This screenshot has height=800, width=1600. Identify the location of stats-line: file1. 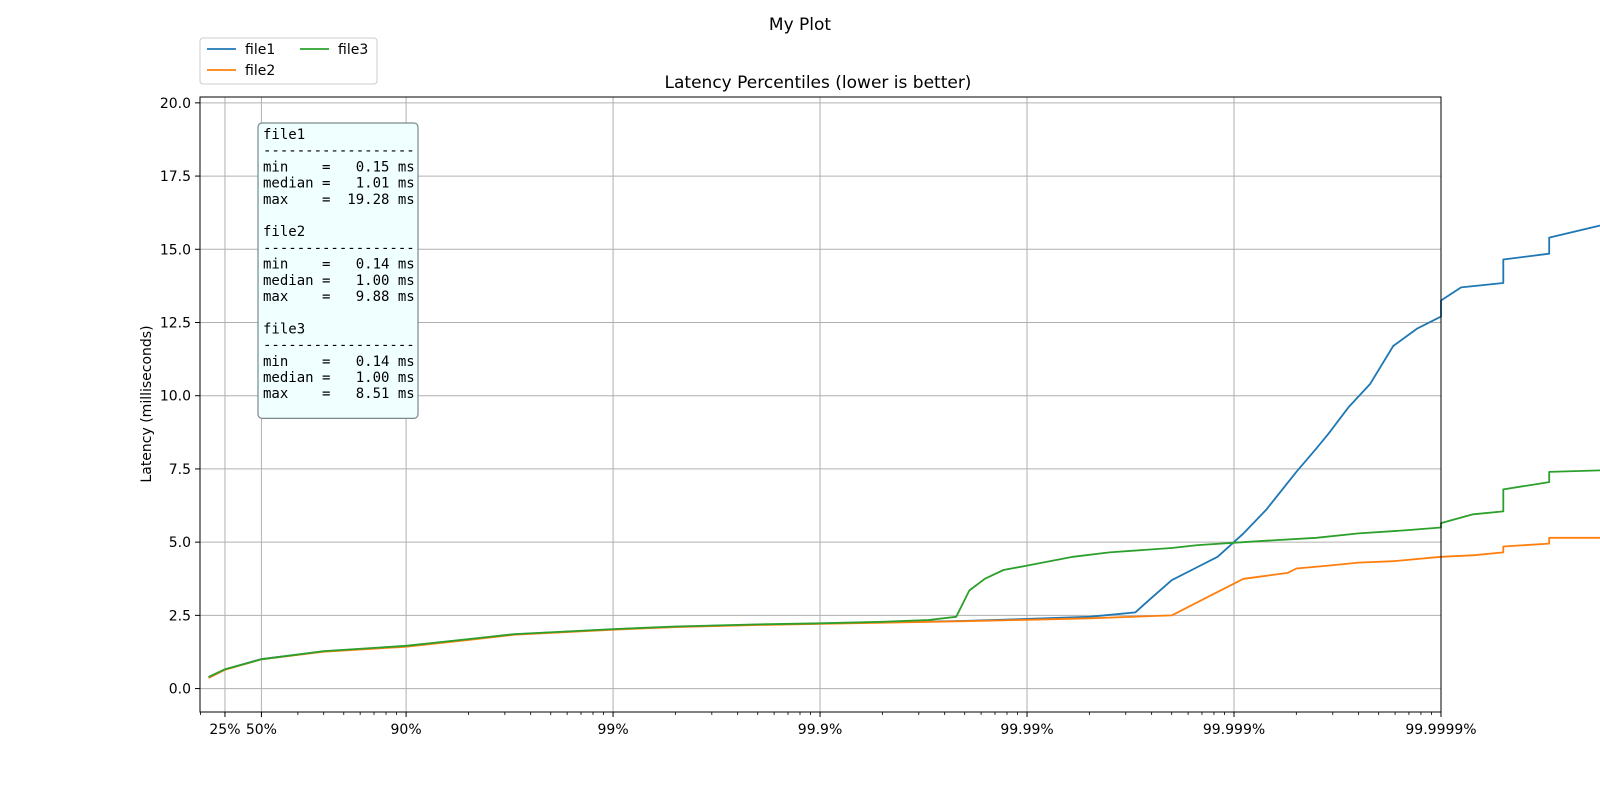
(284, 135).